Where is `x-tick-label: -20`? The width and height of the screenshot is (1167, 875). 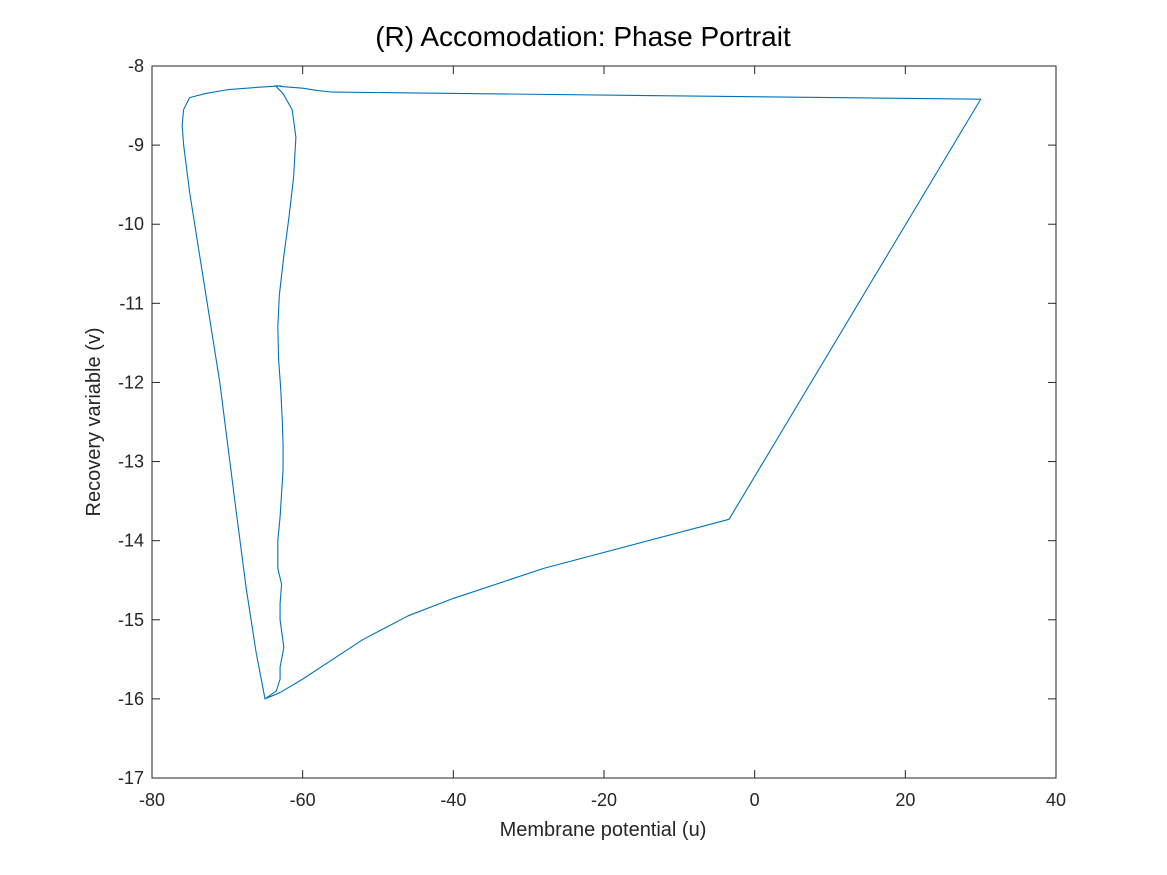 x-tick-label: -20 is located at coordinates (604, 800).